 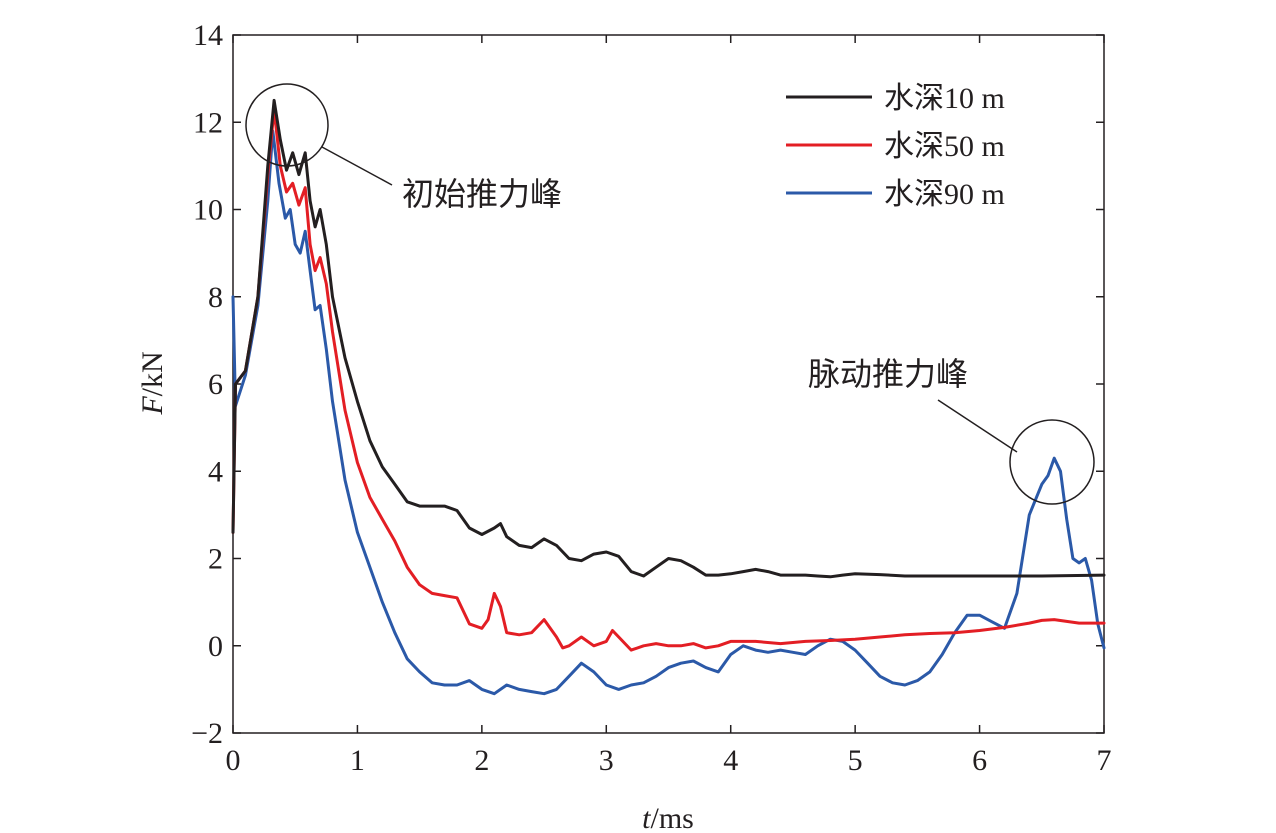 What do you see at coordinates (152, 383) in the screenshot?
I see `y-axis-label: F/kN` at bounding box center [152, 383].